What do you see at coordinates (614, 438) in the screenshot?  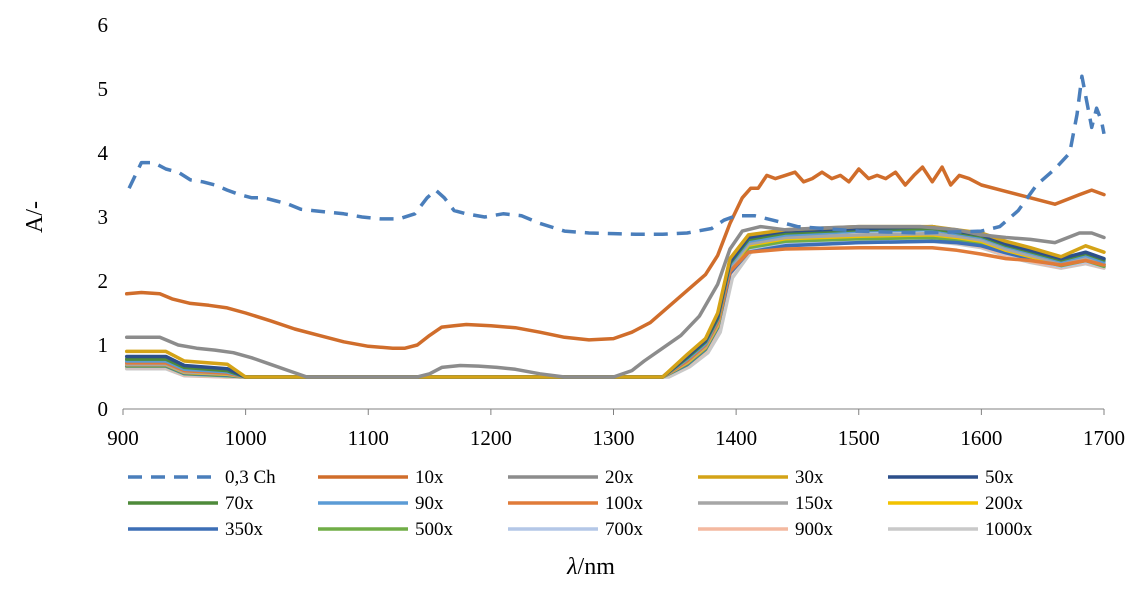 I see `x-tick-label: 1300` at bounding box center [614, 438].